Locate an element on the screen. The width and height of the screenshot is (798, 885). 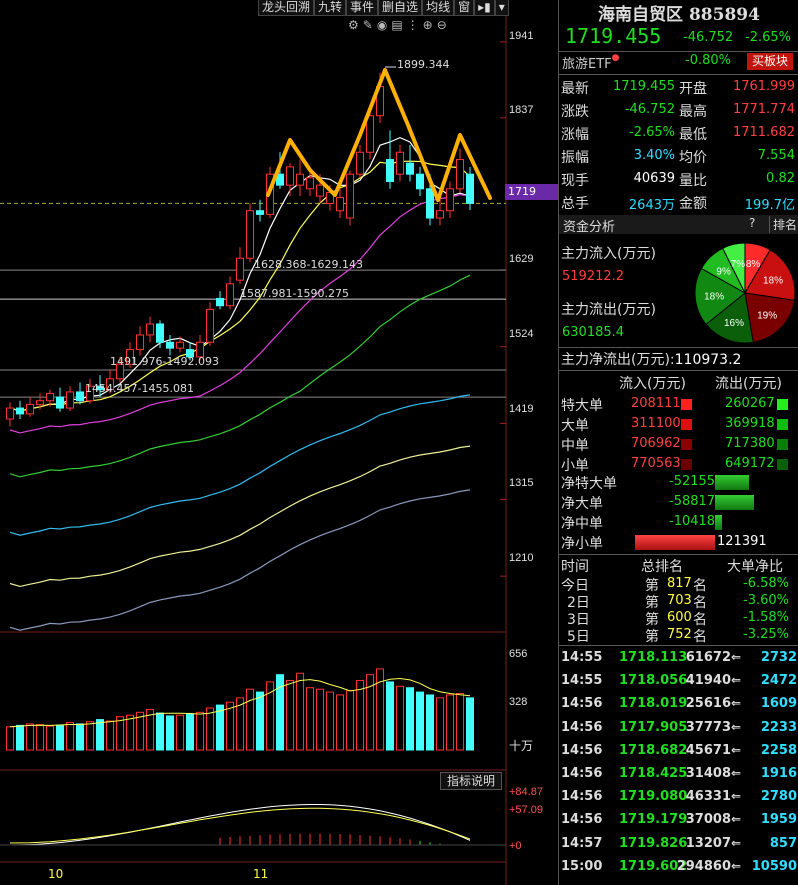
settings-icon: ⚙ is located at coordinates (353, 25).